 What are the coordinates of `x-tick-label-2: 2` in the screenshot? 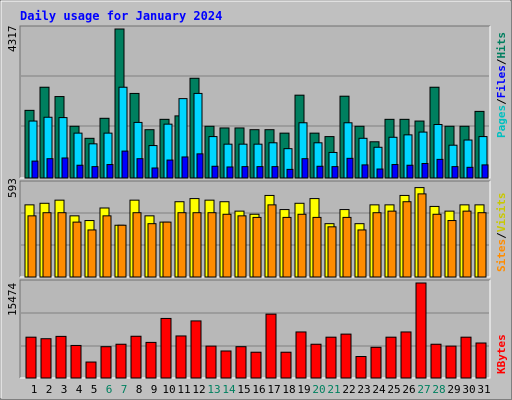 It's located at (49, 389).